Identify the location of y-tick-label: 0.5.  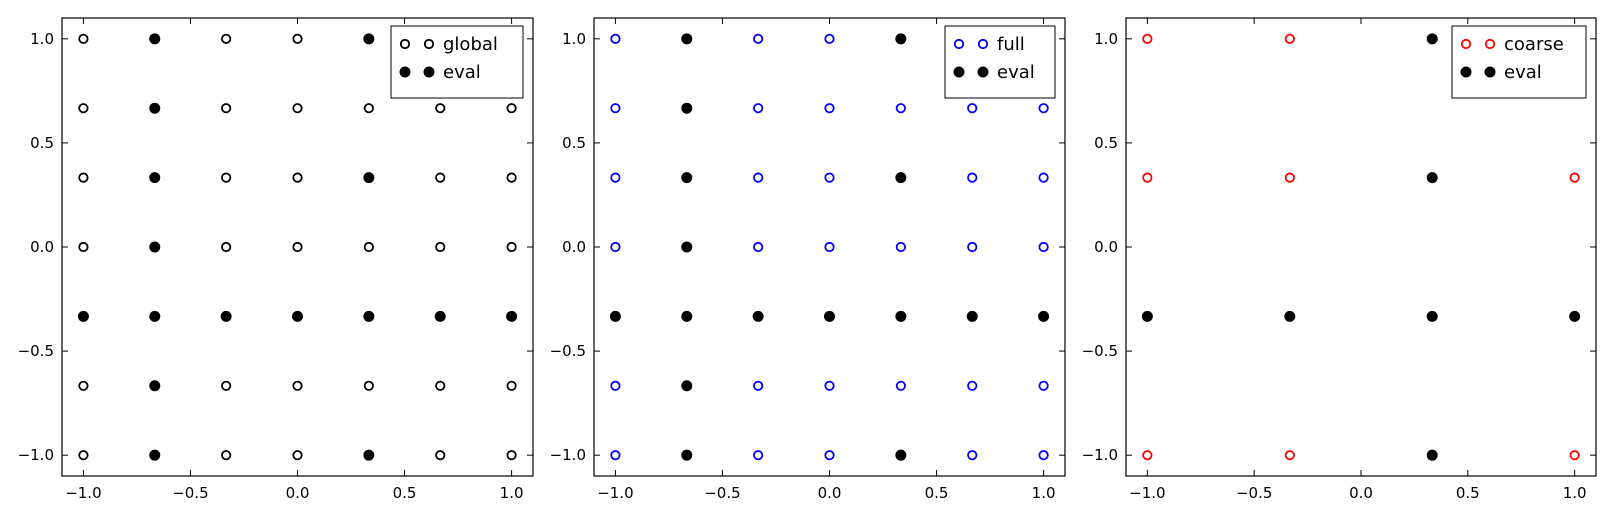
(1106, 143).